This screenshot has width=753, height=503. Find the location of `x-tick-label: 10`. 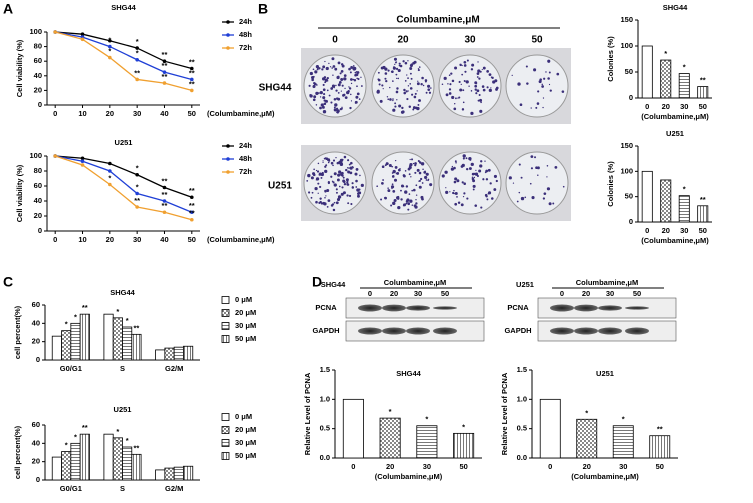

x-tick-label: 10 is located at coordinates (82, 239).